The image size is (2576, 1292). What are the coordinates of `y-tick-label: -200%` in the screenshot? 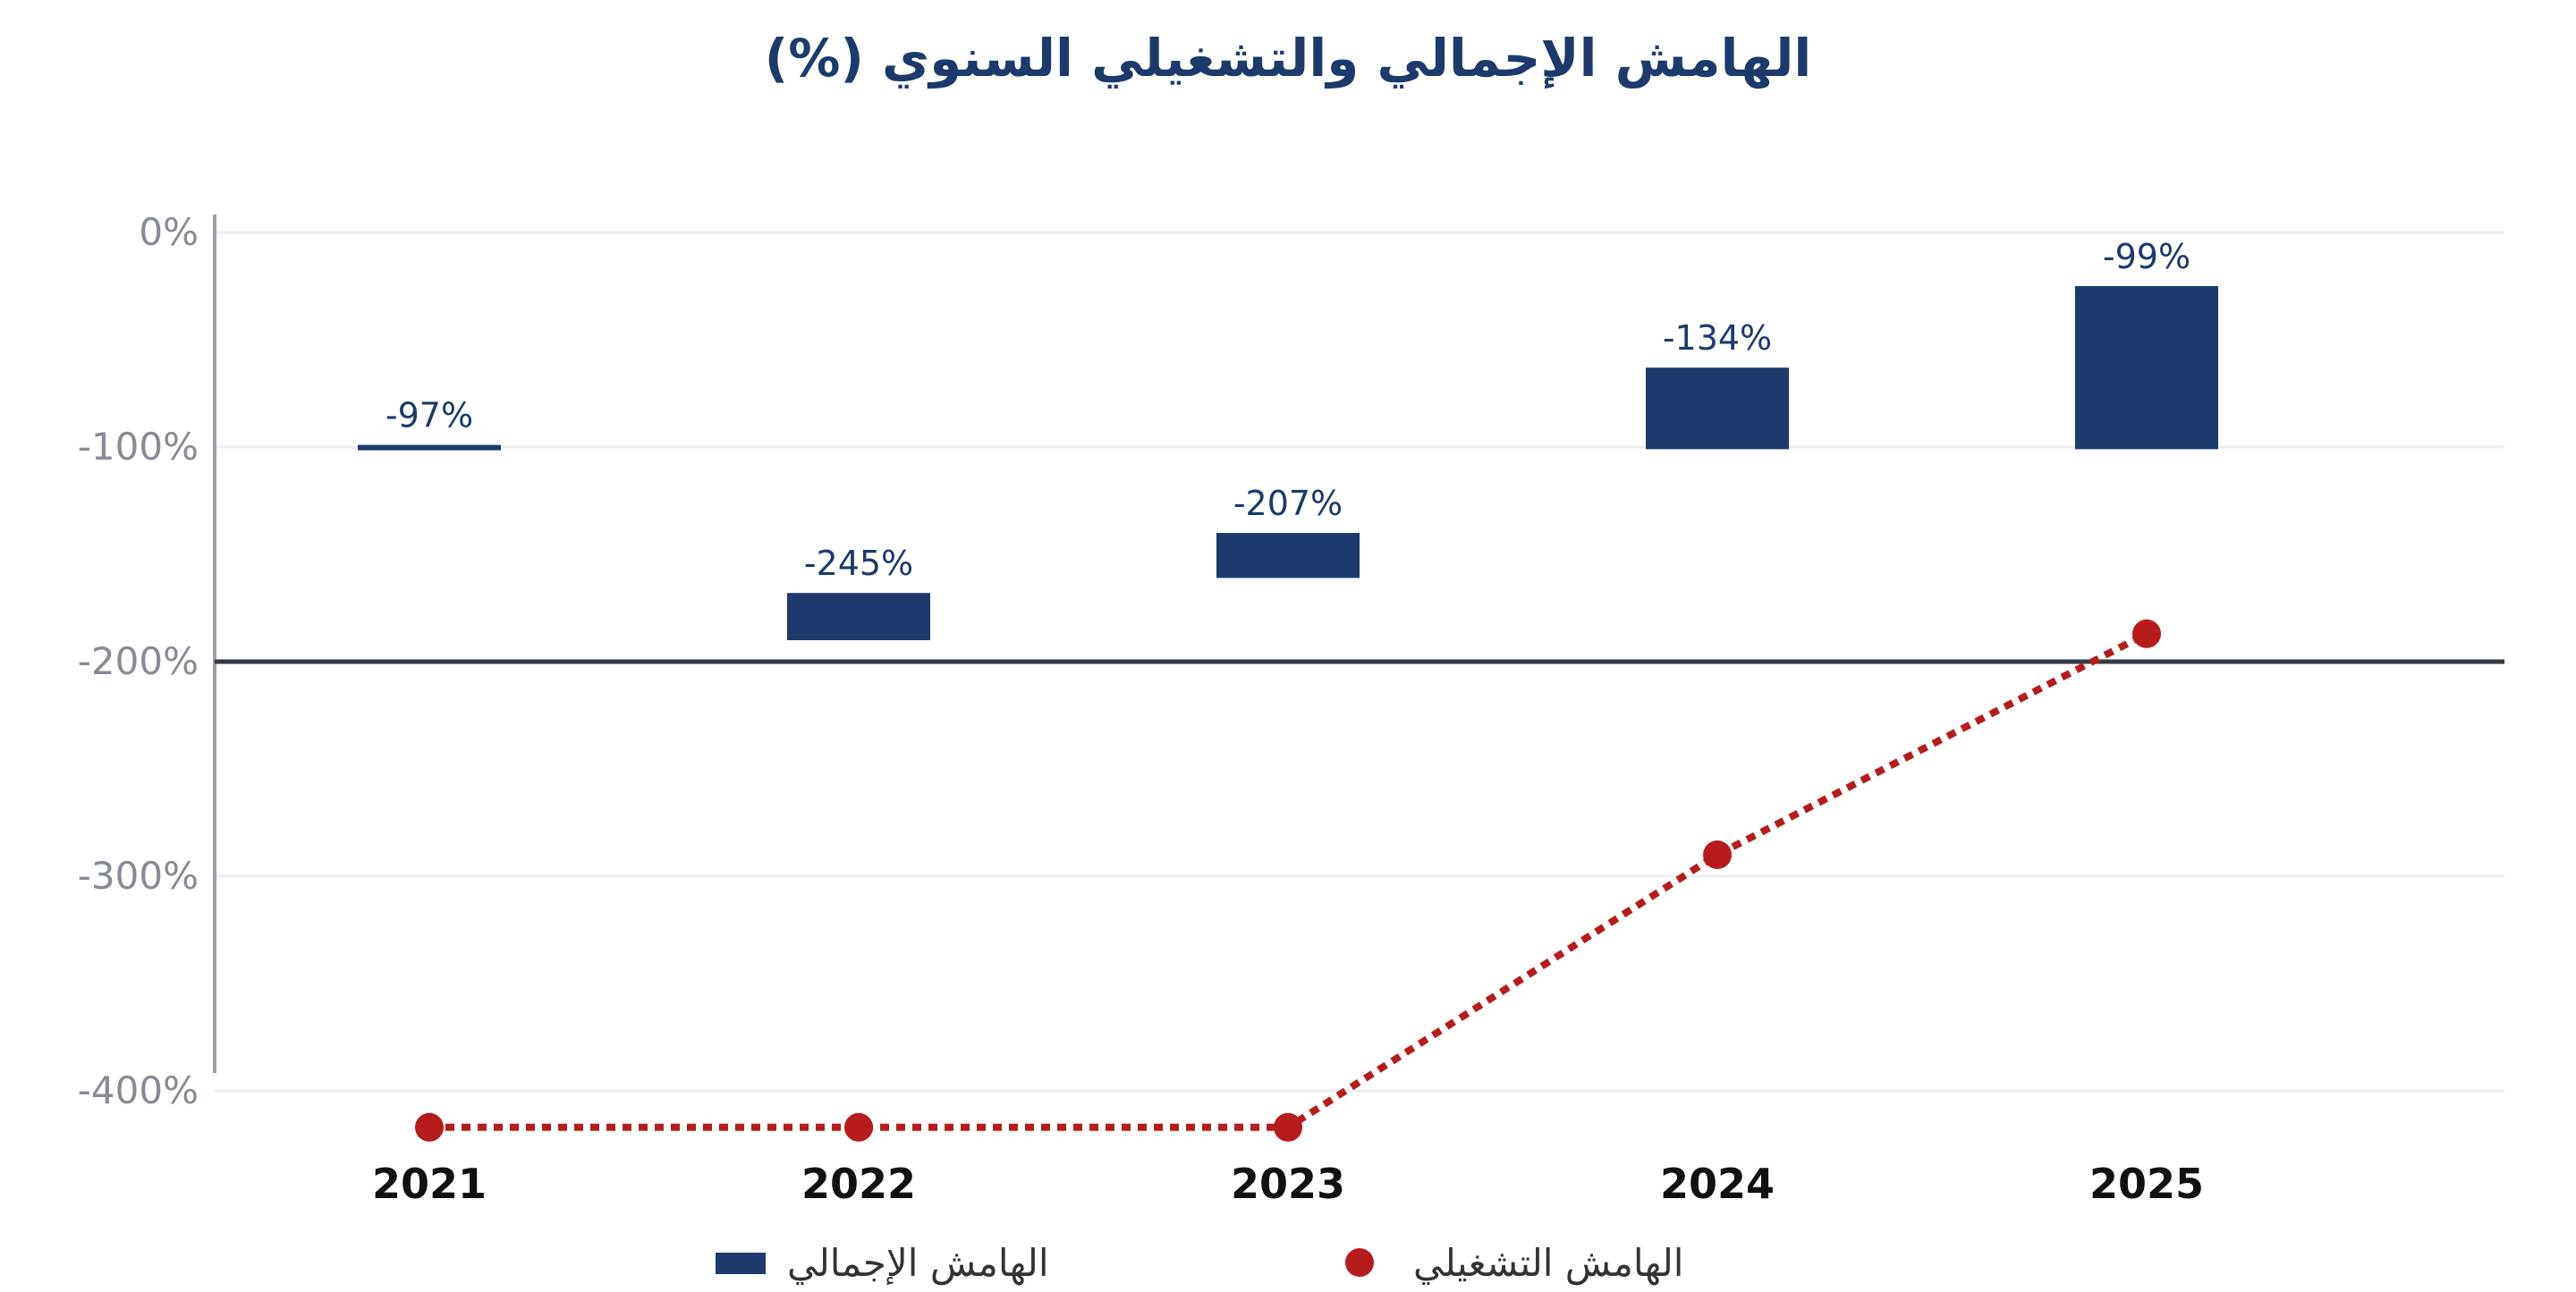 It's located at (138, 661).